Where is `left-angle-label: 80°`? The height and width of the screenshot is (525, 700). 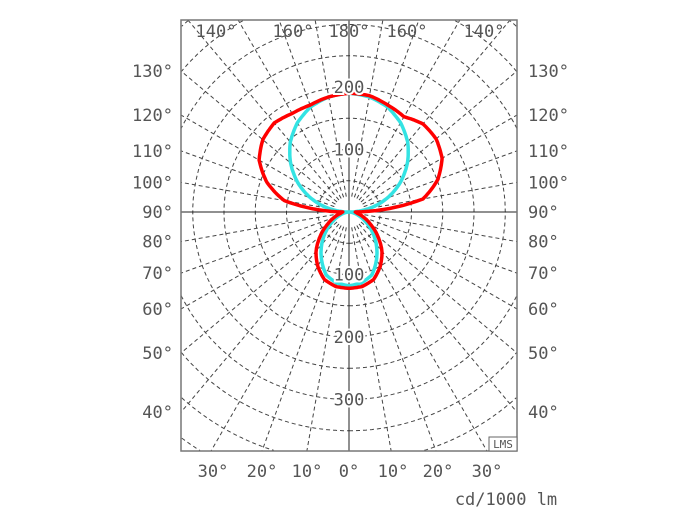
left-angle-label: 80° is located at coordinates (157, 243).